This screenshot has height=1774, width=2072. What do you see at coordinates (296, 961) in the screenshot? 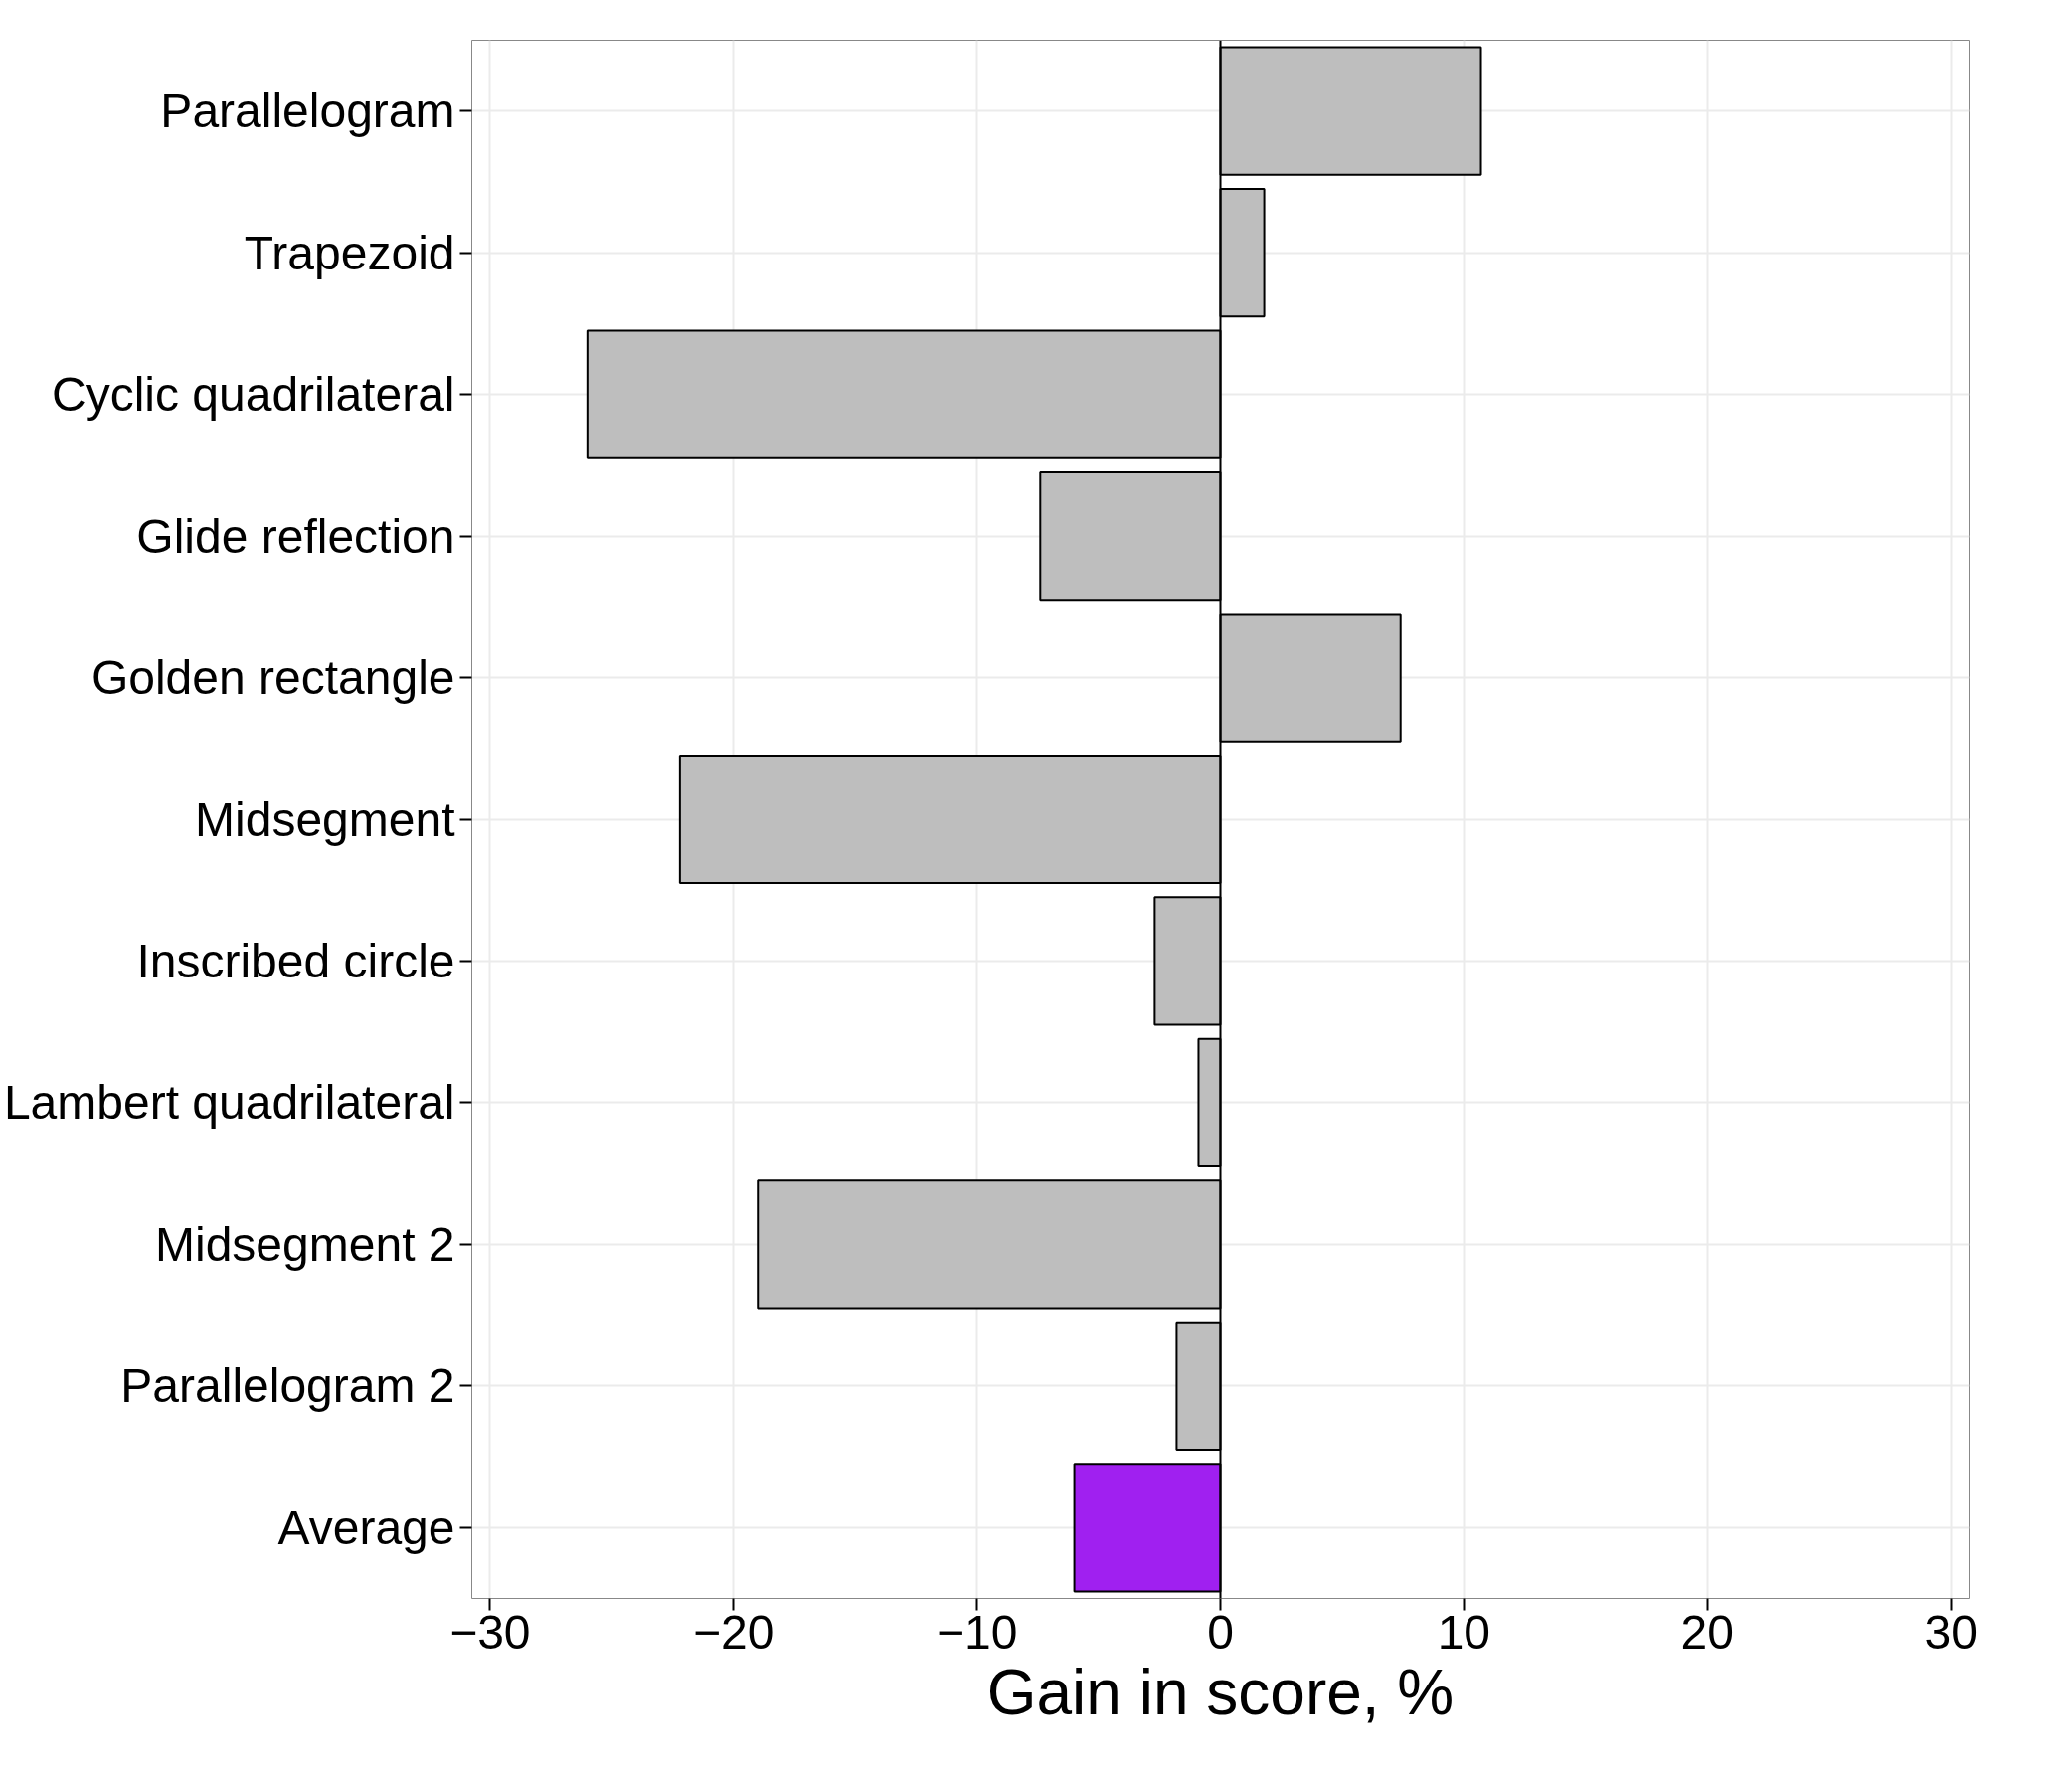
I see `y-tick-label: Inscribed circle` at bounding box center [296, 961].